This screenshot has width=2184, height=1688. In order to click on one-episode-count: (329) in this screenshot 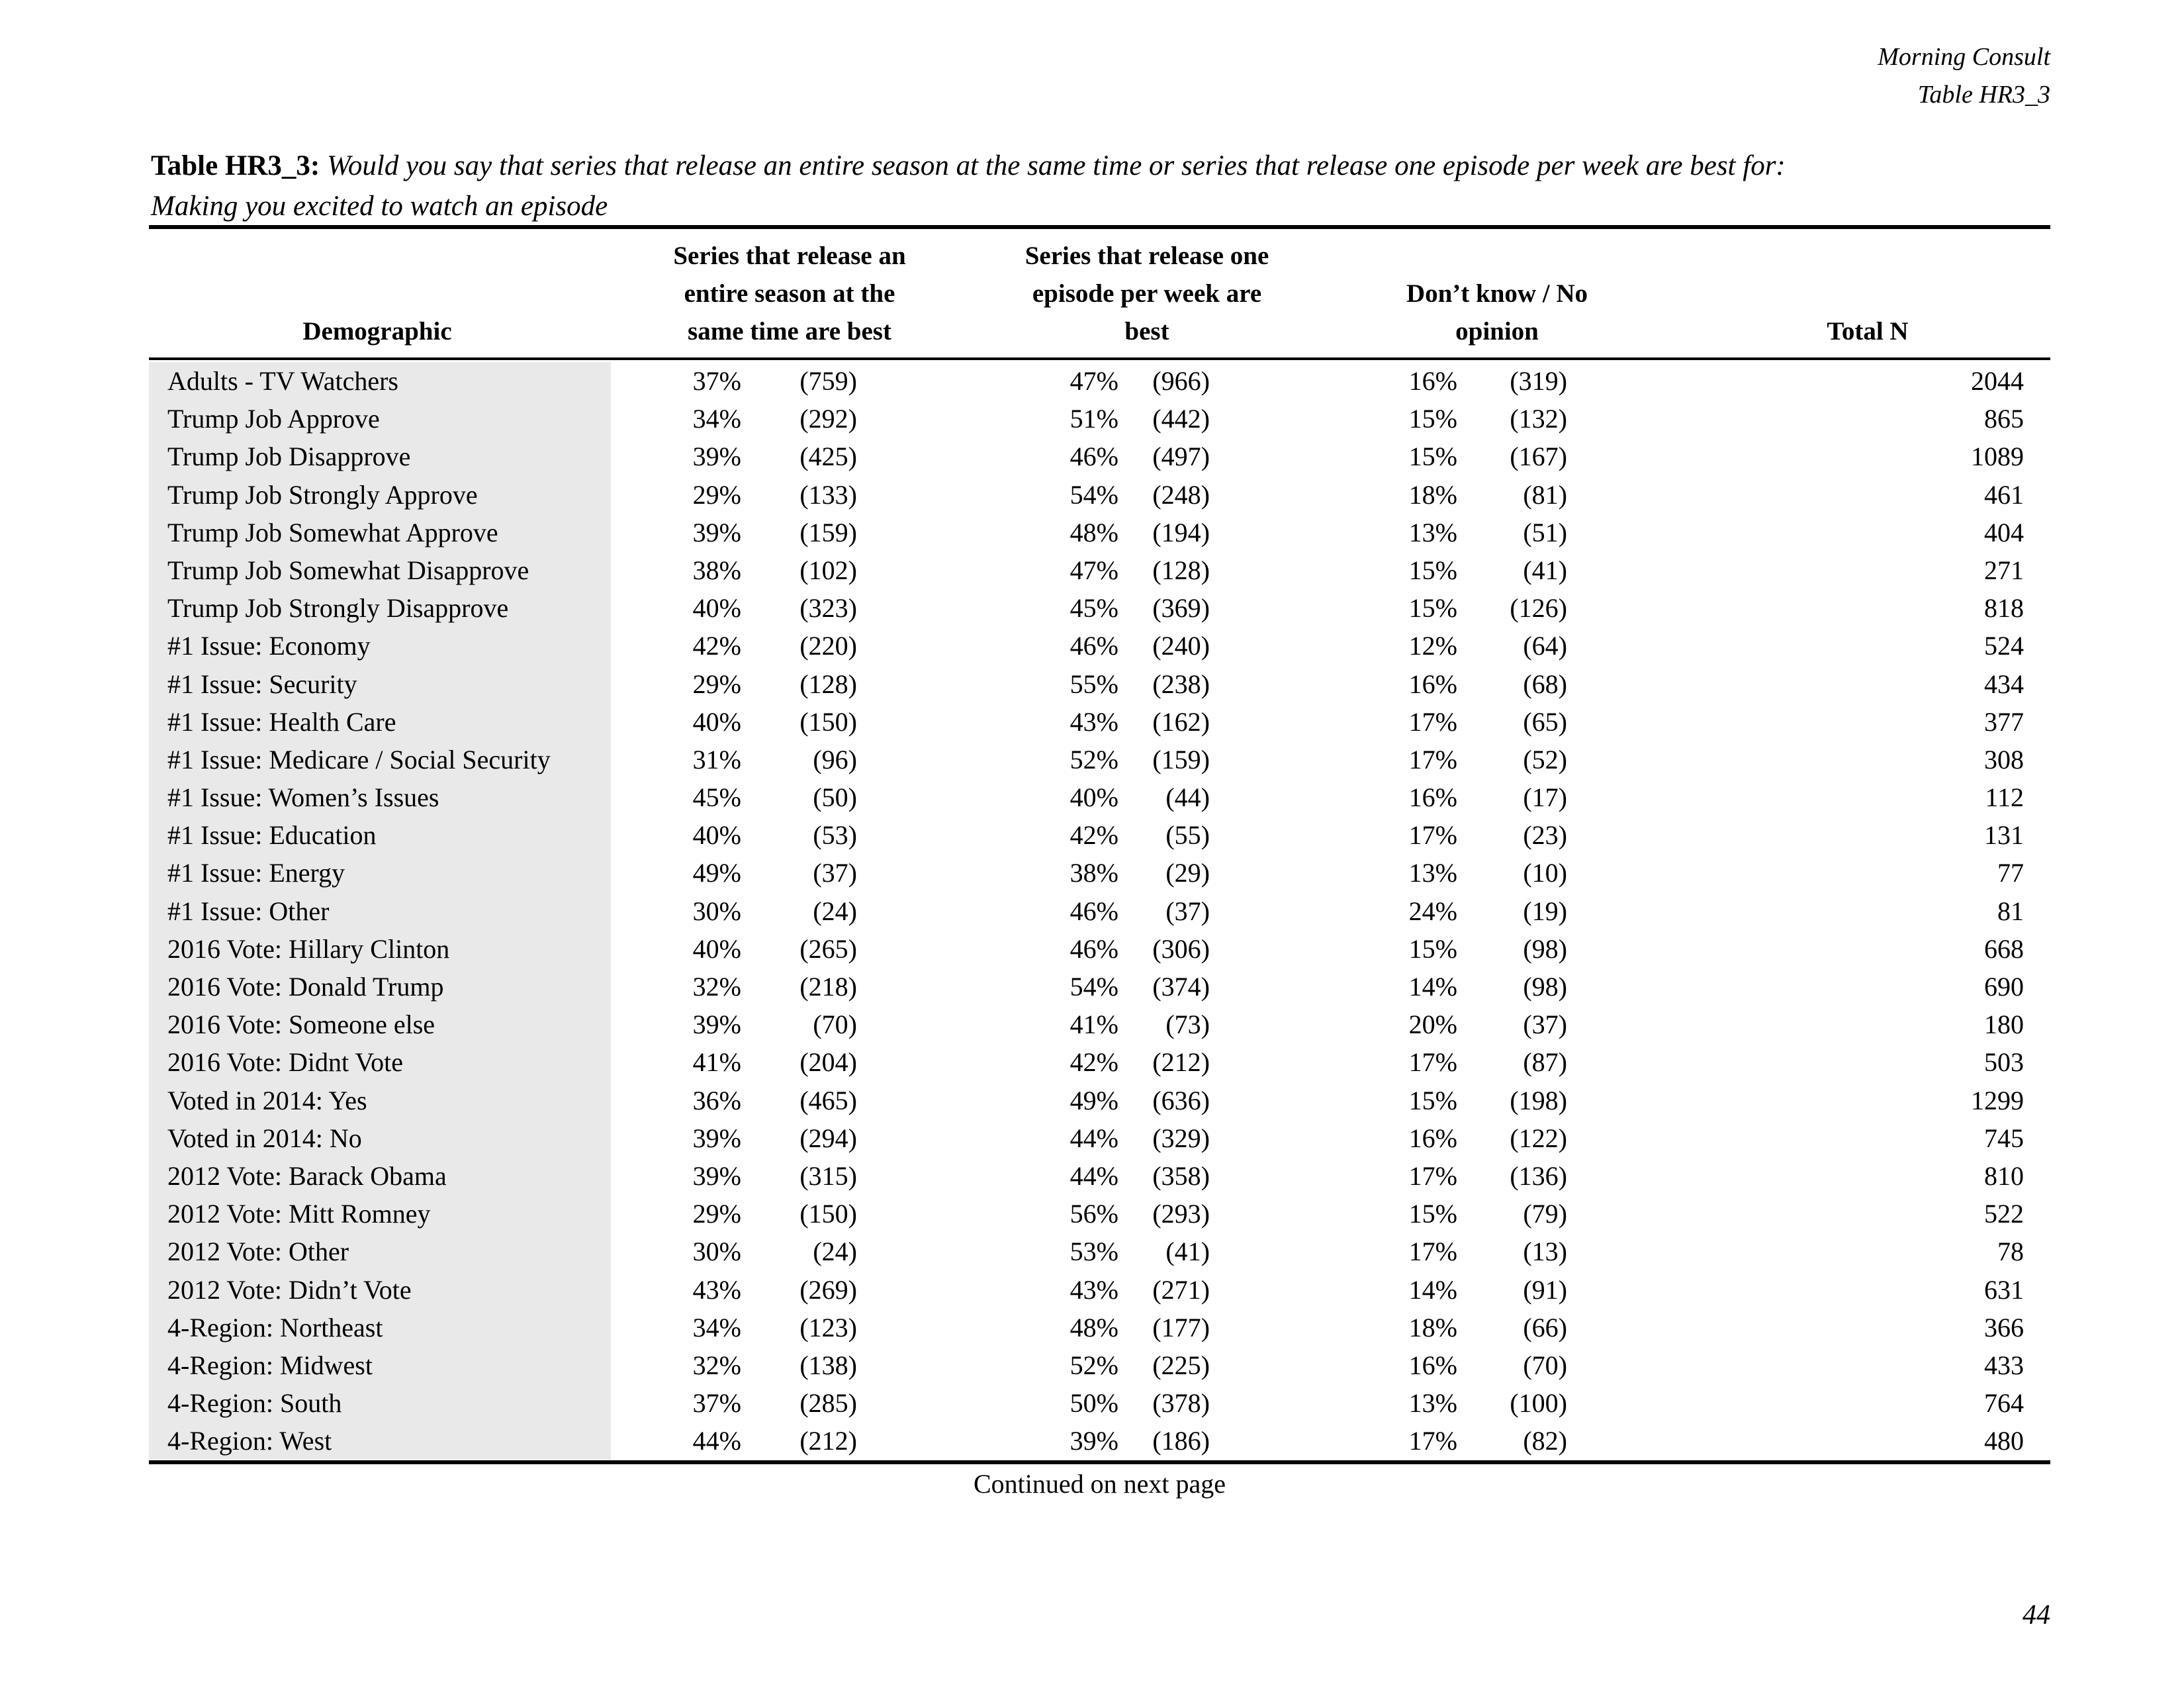, I will do `click(1181, 1138)`.